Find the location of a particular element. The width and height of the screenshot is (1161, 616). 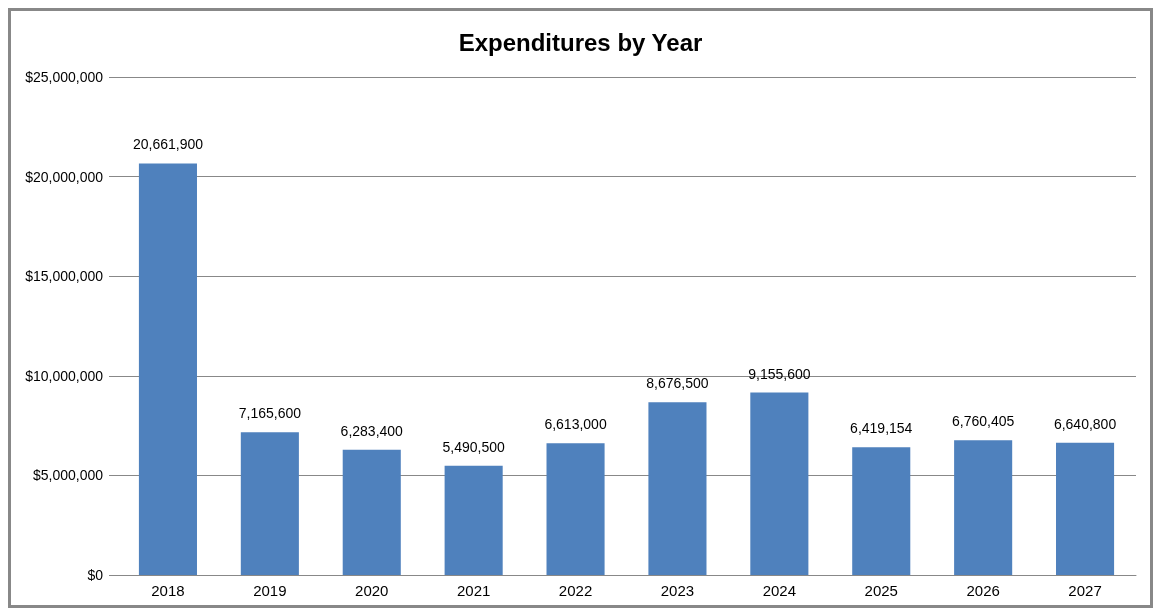

x-tick-label: 2020 is located at coordinates (372, 590).